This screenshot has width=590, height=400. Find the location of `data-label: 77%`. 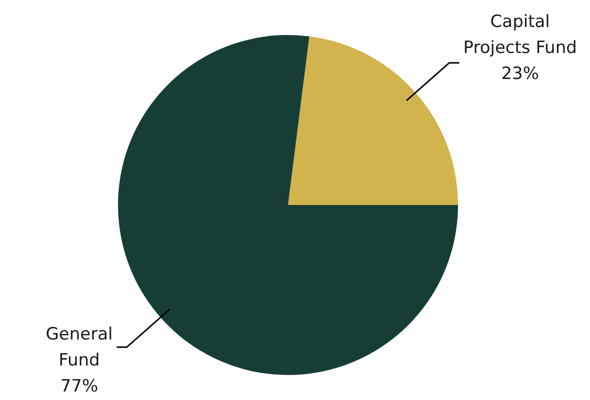

data-label: 77% is located at coordinates (79, 386).